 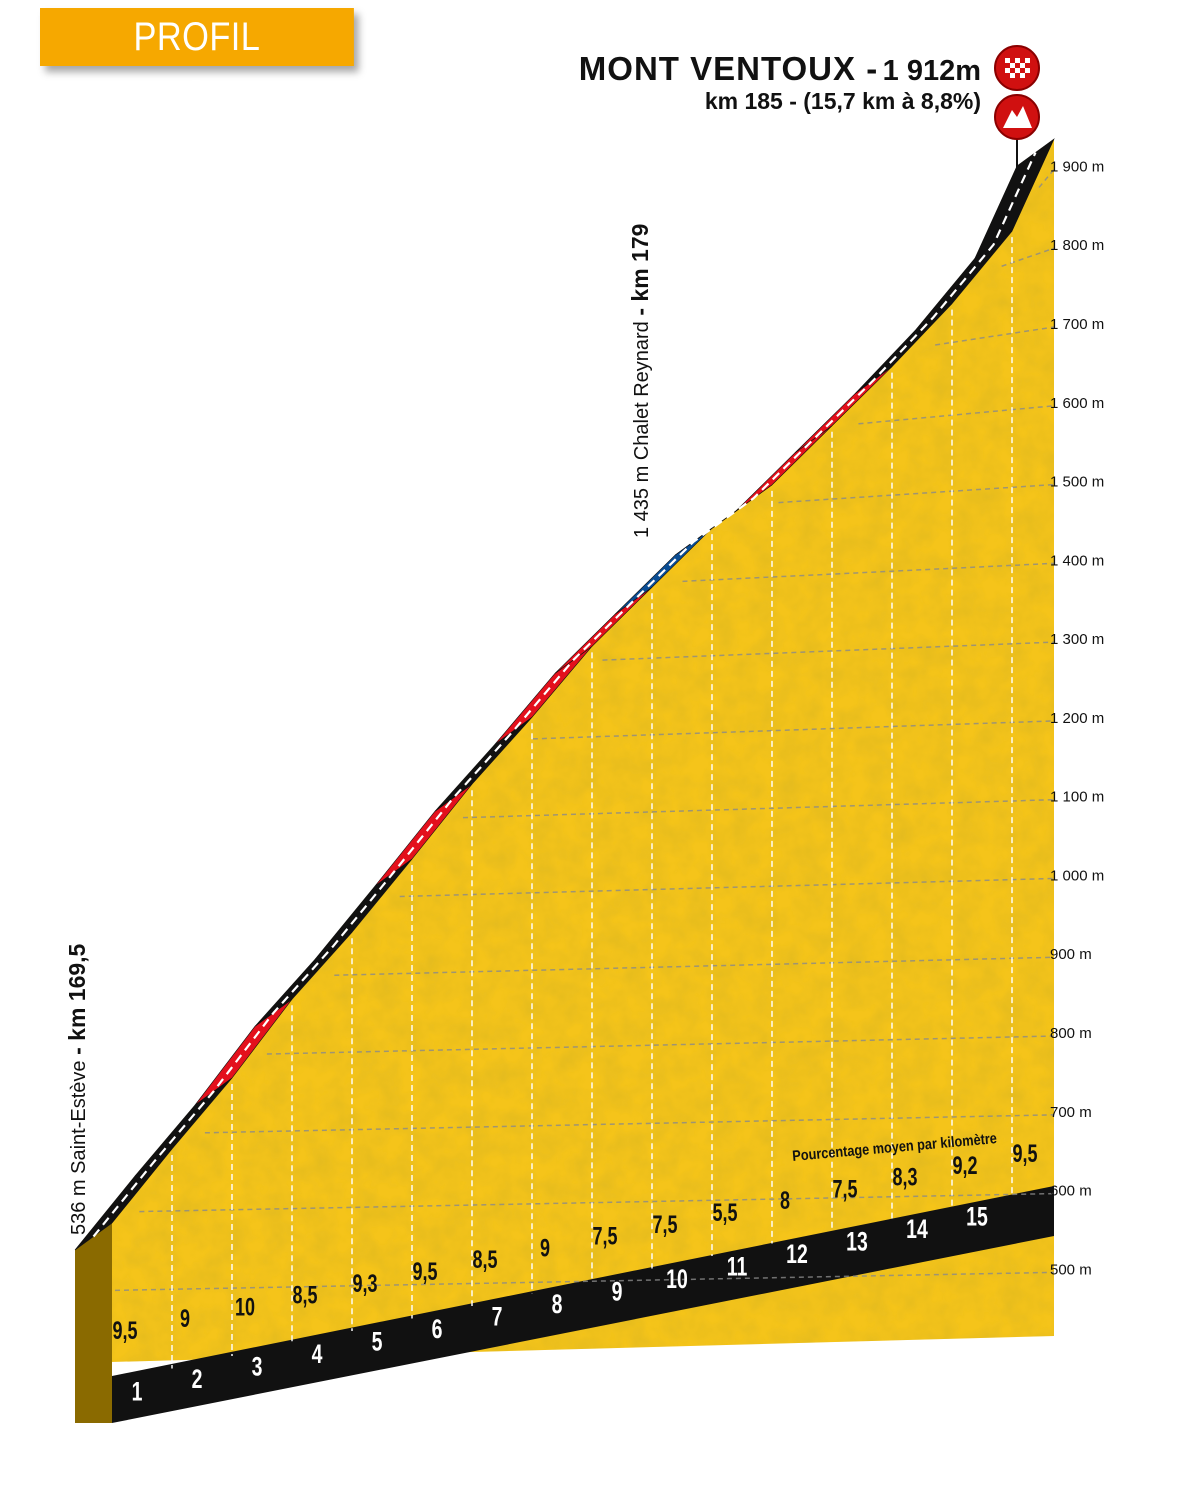 I want to click on km-marker-label: 6, so click(x=437, y=1329).